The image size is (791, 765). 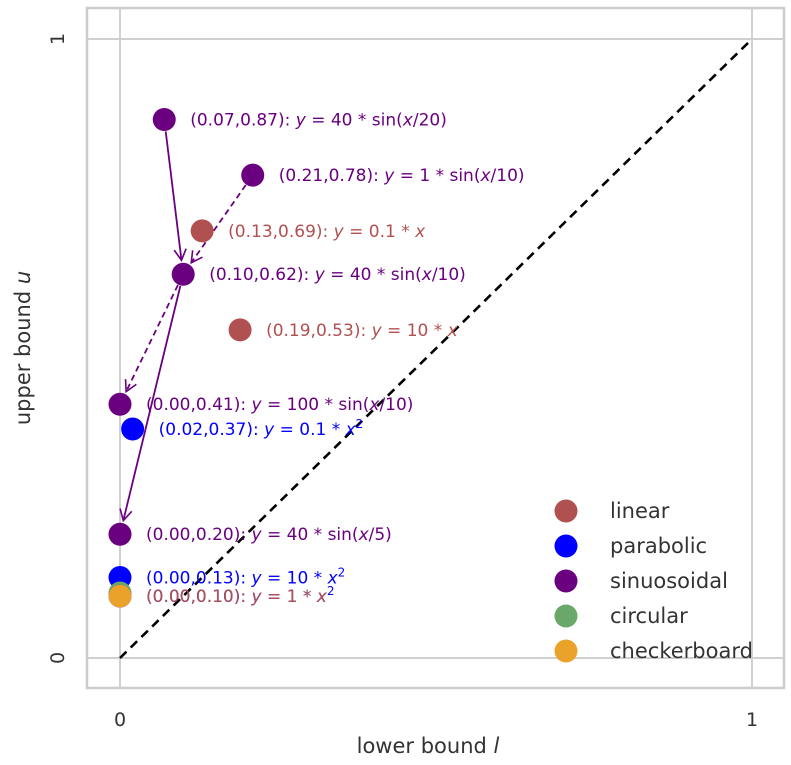 What do you see at coordinates (120, 596) in the screenshot?
I see `point-checkerboard` at bounding box center [120, 596].